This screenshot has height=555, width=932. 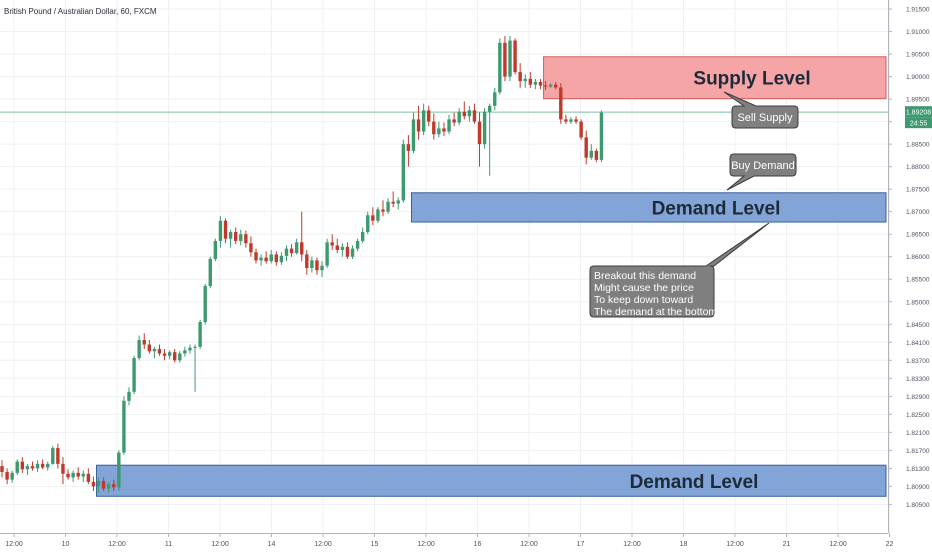 I want to click on zone-labels: Supply Level Demand Level Demand Level, so click(x=720, y=281).